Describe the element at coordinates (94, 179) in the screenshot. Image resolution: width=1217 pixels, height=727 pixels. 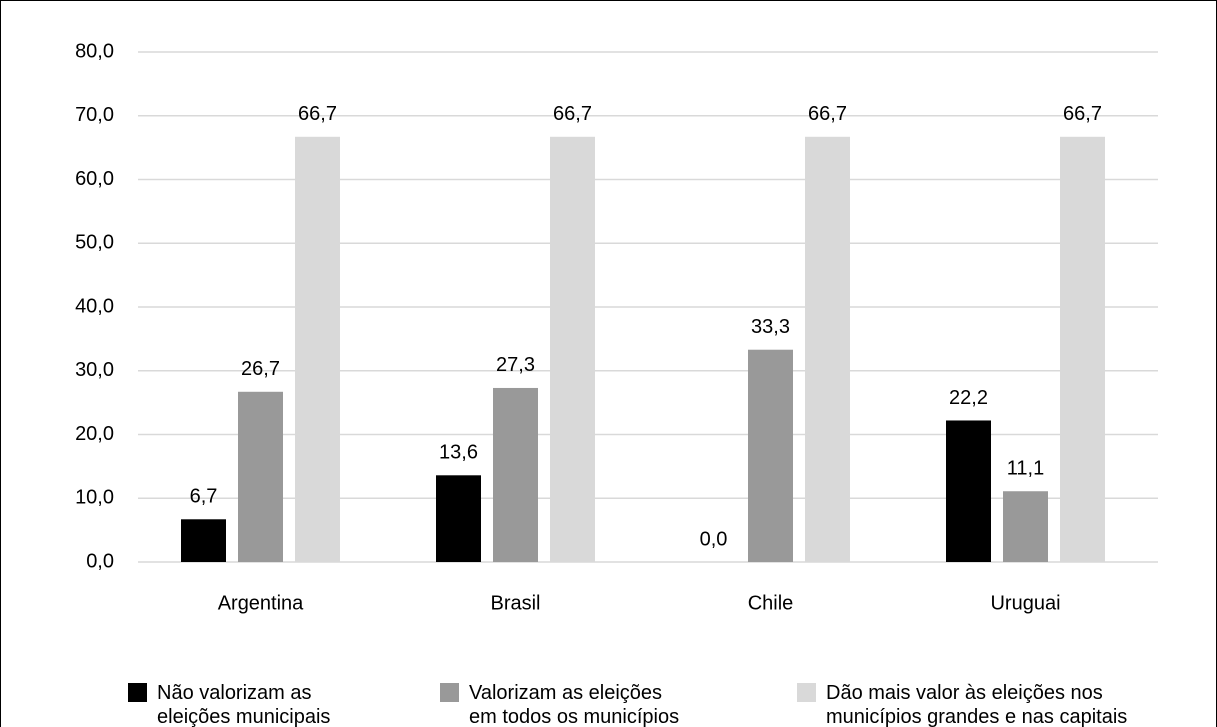
I see `y-tick-label: 60,0` at that location.